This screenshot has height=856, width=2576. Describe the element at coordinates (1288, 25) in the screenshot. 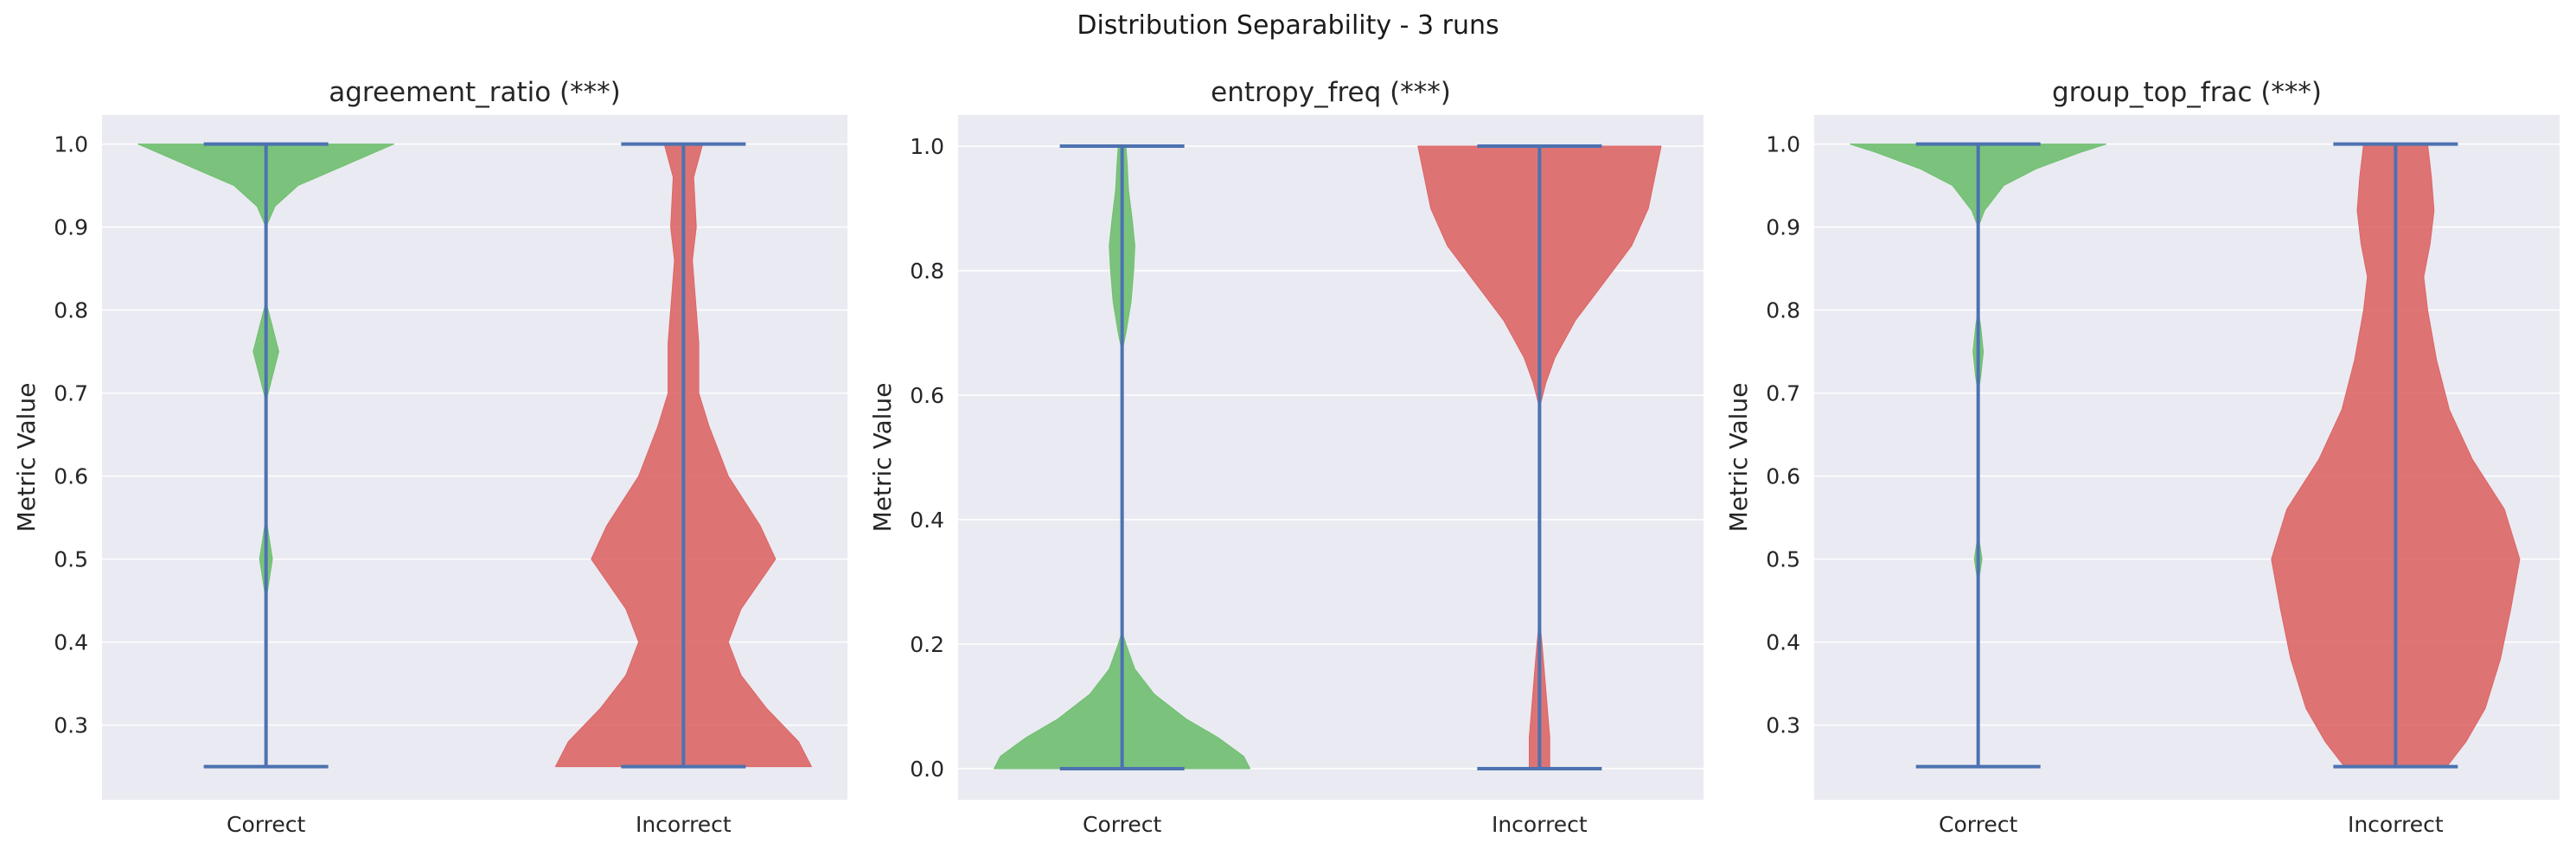

I see `figure-suptitle: Distribution Separability - 3 runs` at that location.